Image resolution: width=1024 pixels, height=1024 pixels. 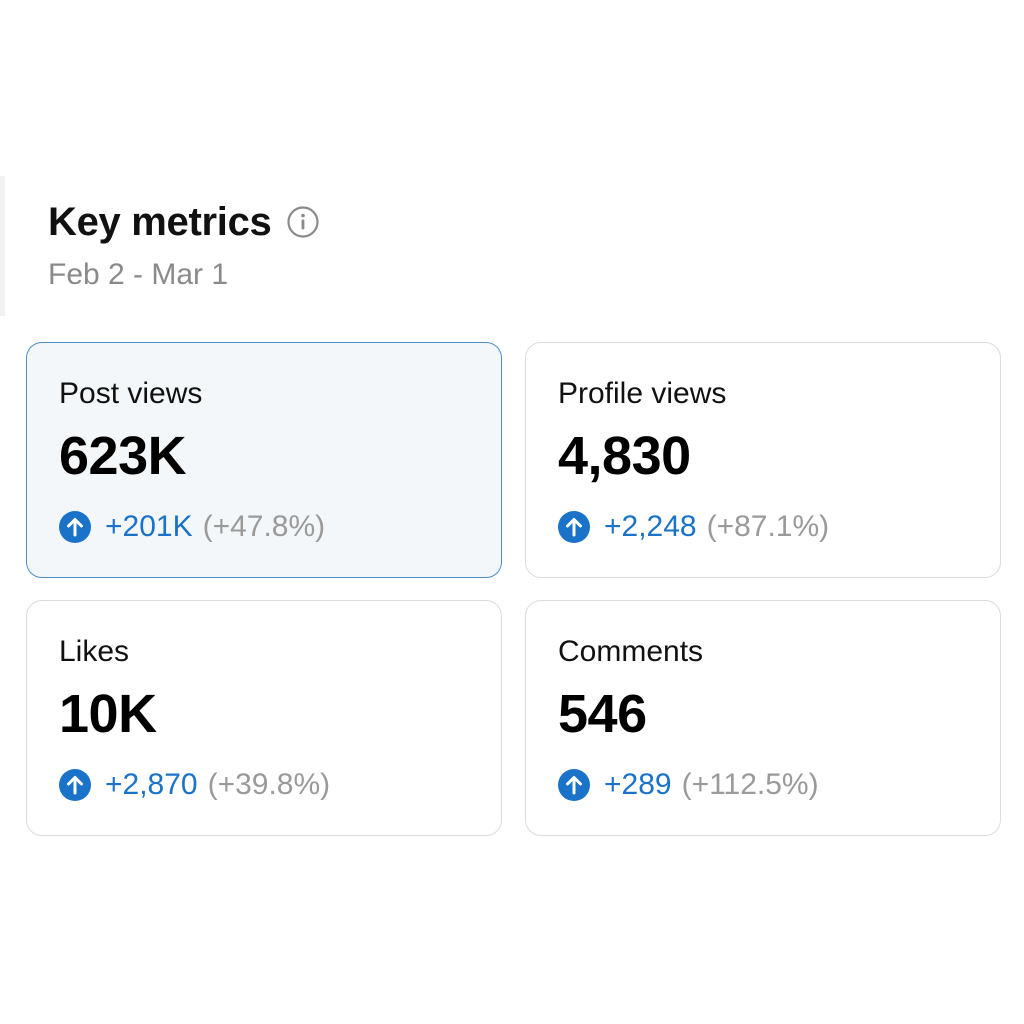 What do you see at coordinates (94, 651) in the screenshot?
I see `metric-label: Likes` at bounding box center [94, 651].